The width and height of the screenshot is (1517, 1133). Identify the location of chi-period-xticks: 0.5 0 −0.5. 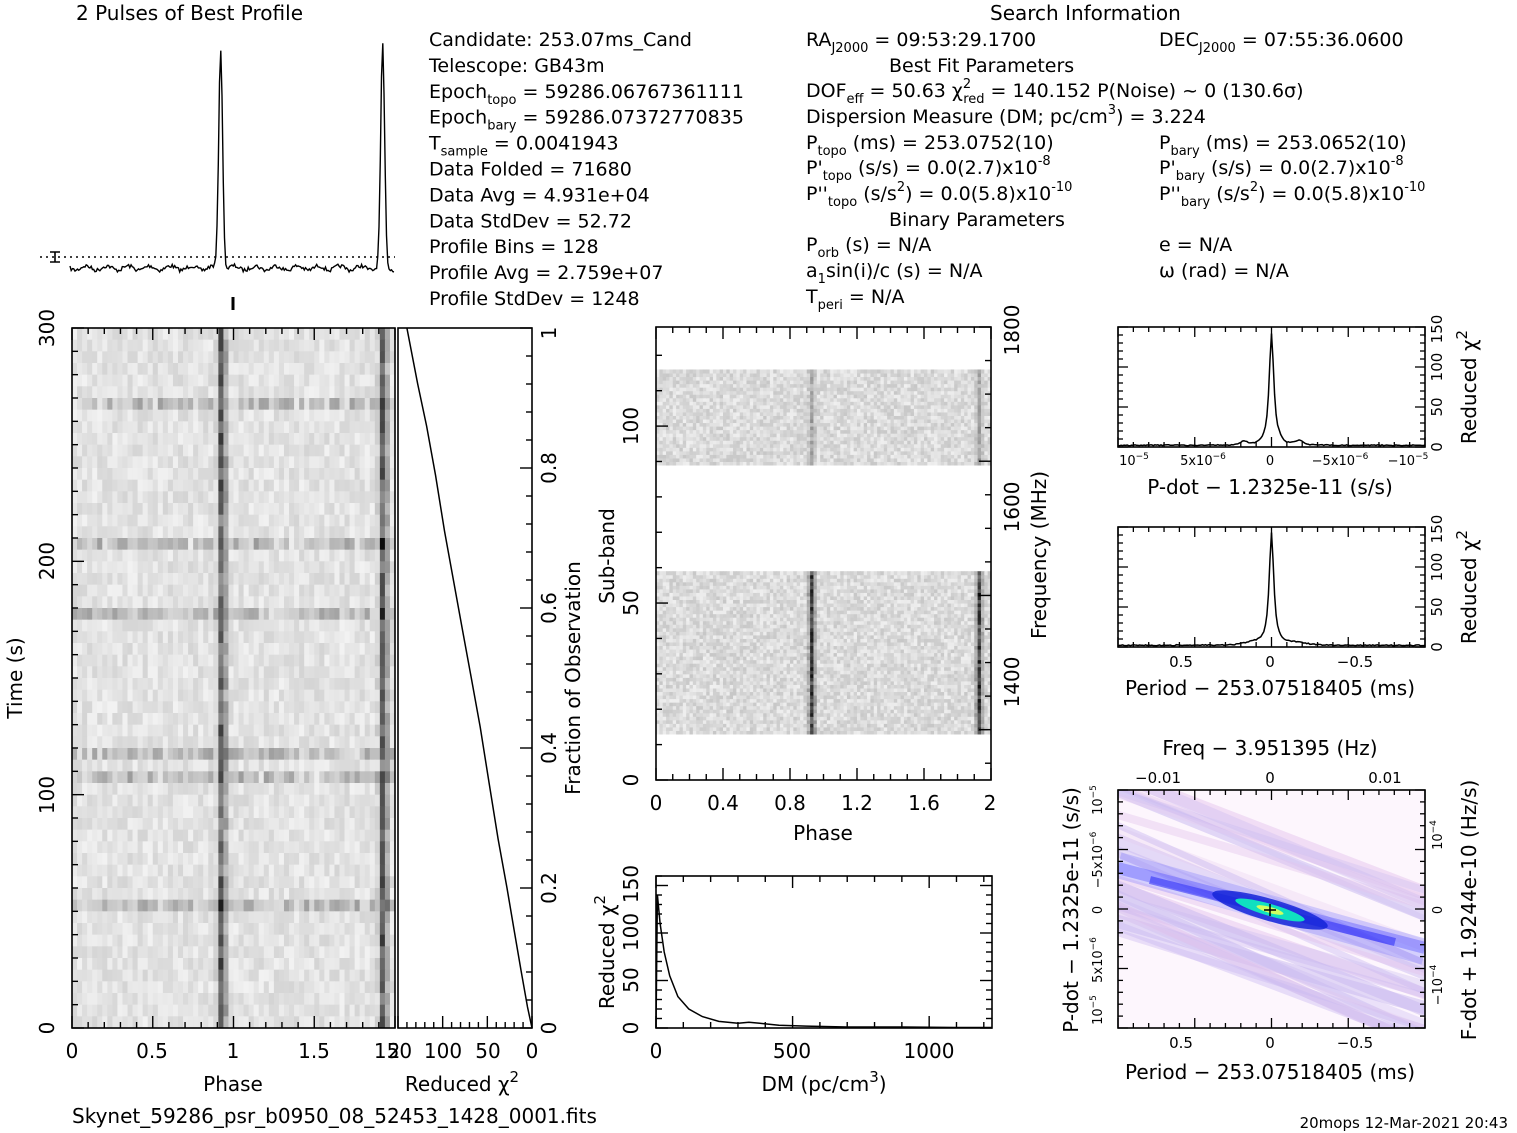
(1271, 662).